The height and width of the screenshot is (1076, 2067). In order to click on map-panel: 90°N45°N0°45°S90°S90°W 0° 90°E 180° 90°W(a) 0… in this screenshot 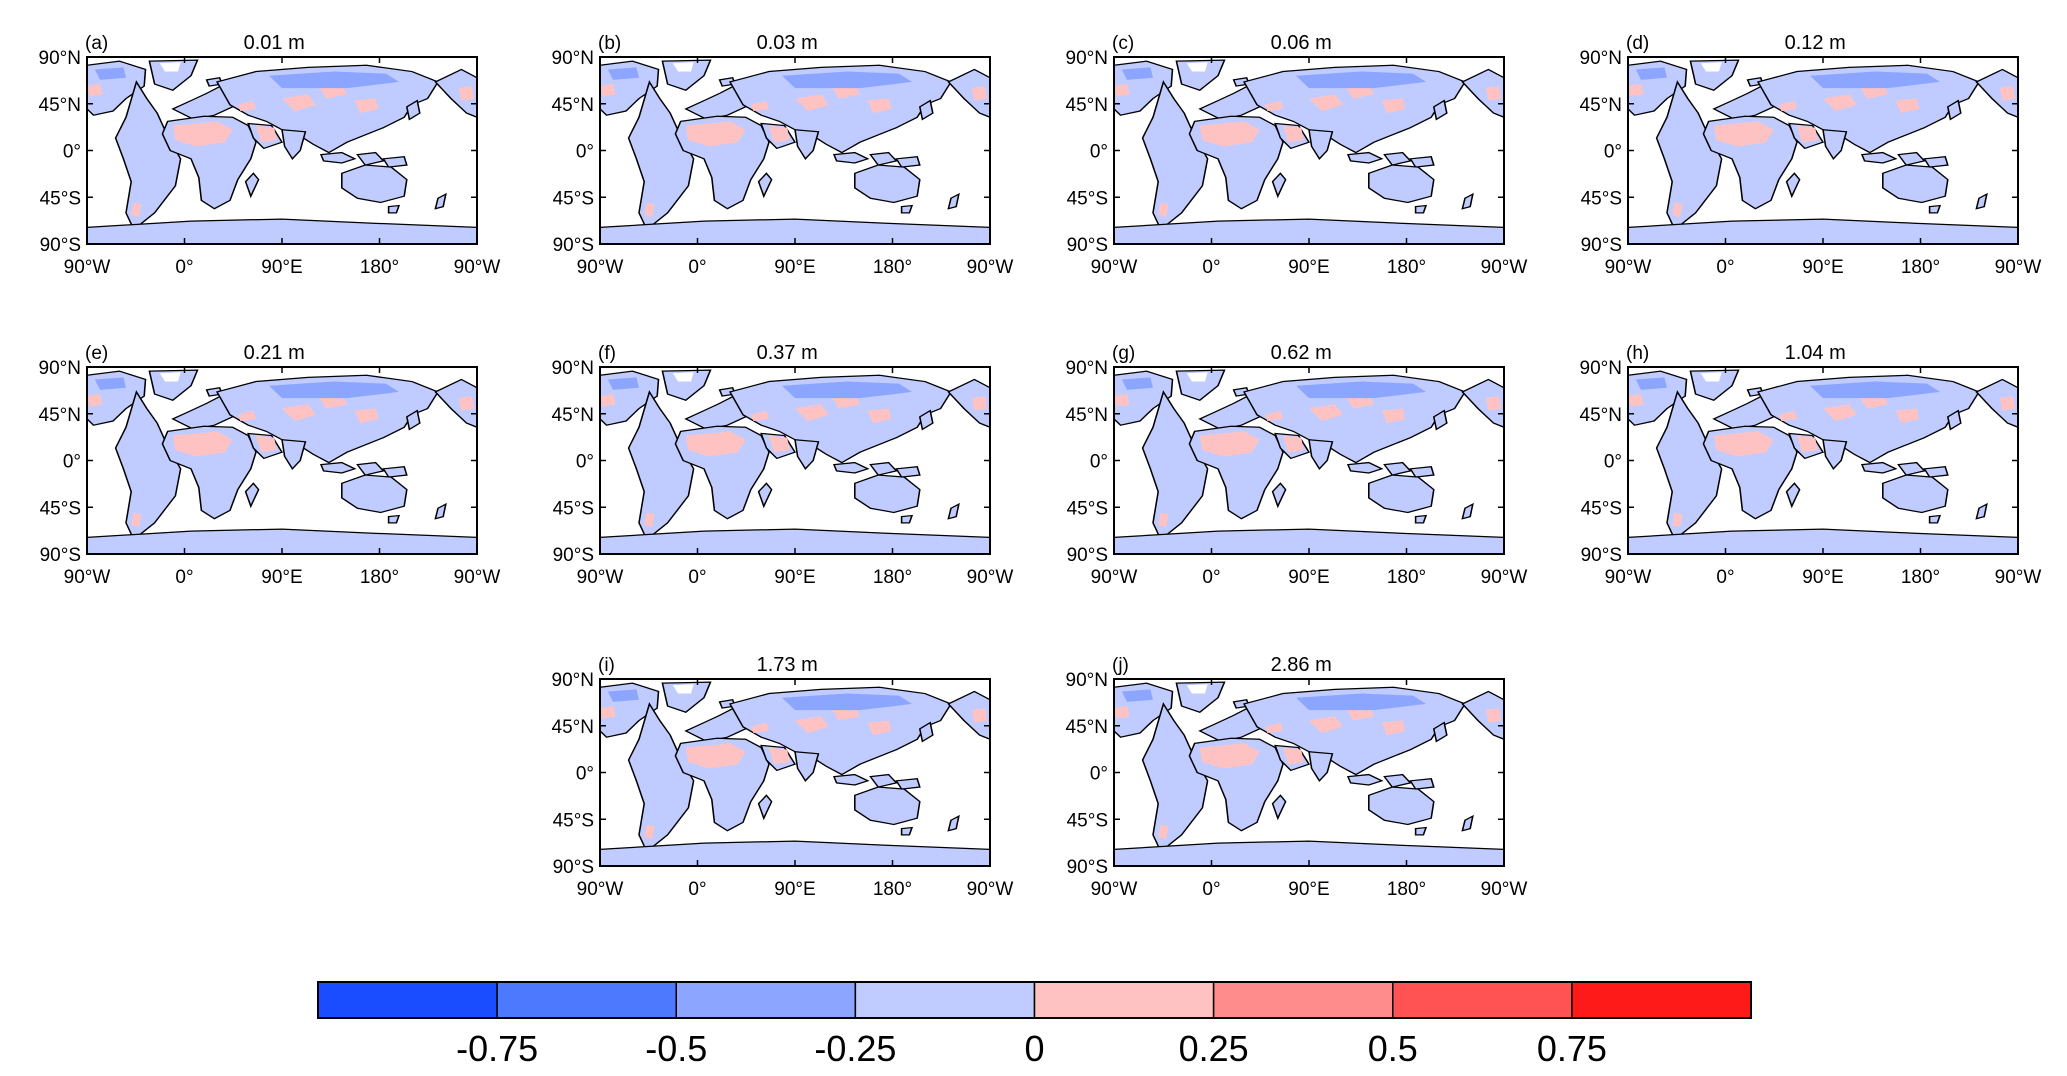, I will do `click(270, 155)`.